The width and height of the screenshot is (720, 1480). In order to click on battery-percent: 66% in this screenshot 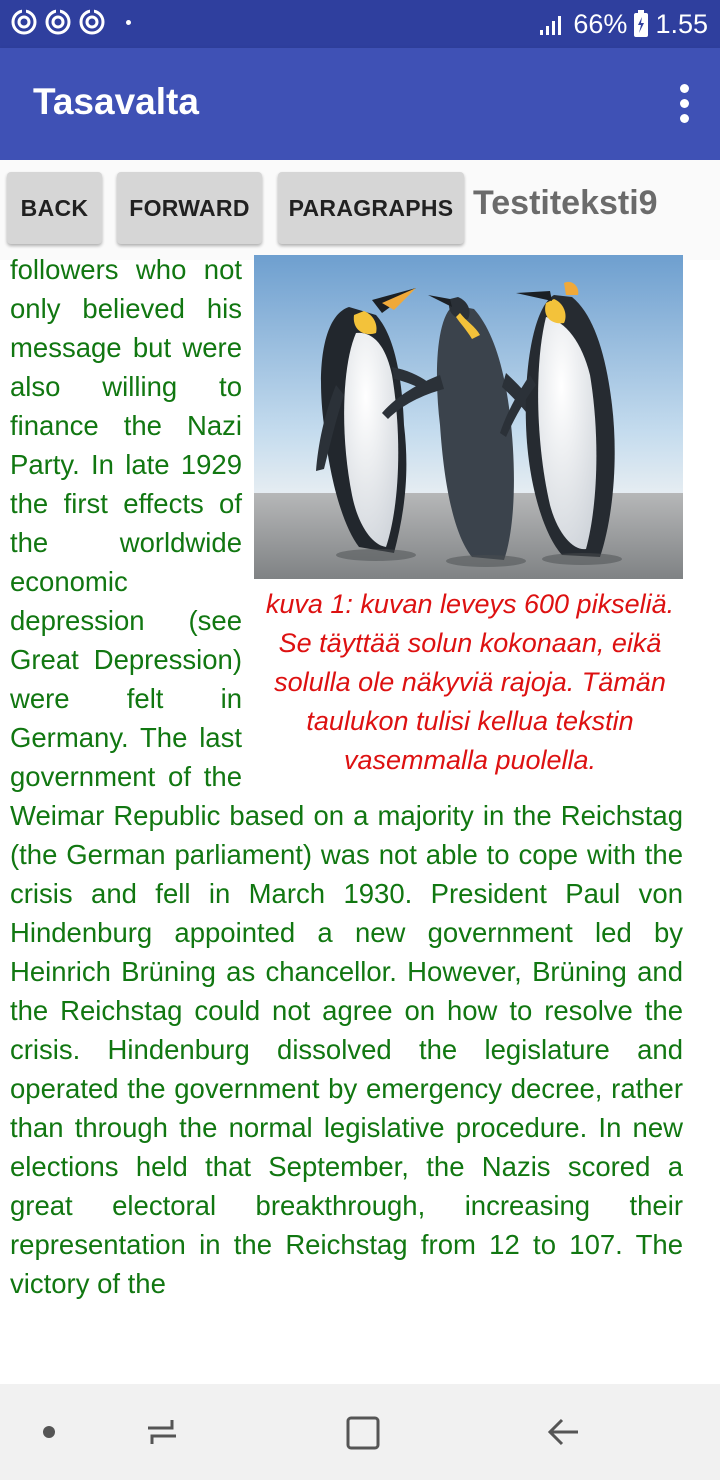, I will do `click(600, 23)`.